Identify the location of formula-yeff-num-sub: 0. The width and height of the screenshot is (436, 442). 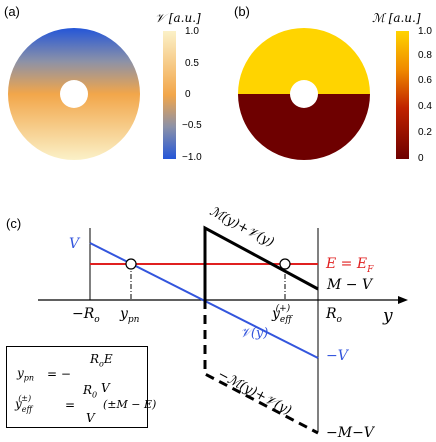
(95, 395).